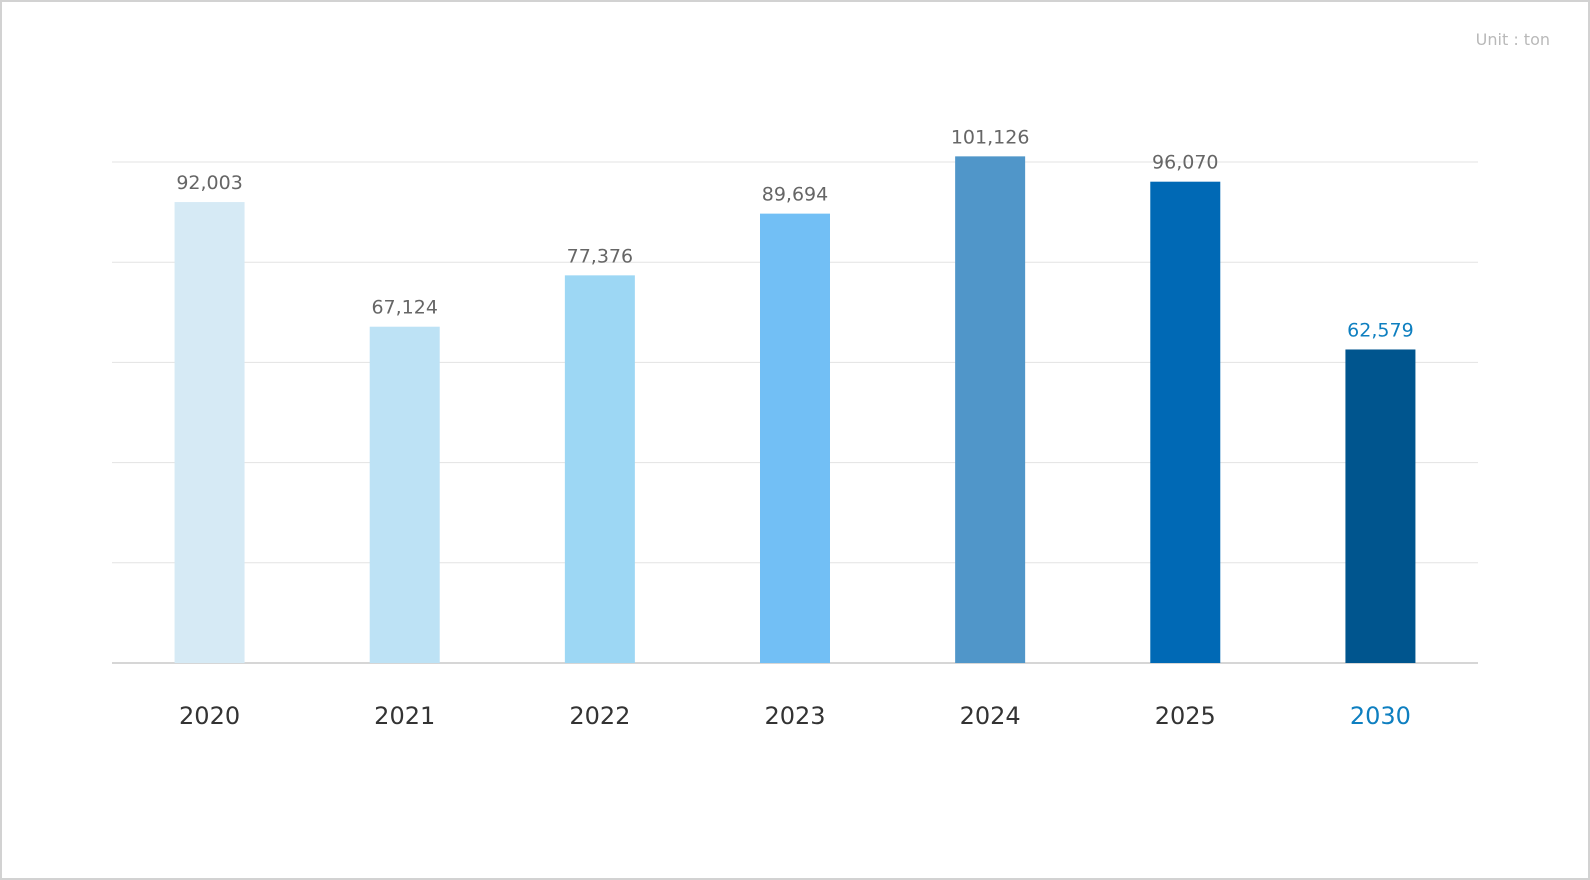 The image size is (1590, 880). Describe the element at coordinates (600, 256) in the screenshot. I see `value-label-2022: 77,376` at that location.